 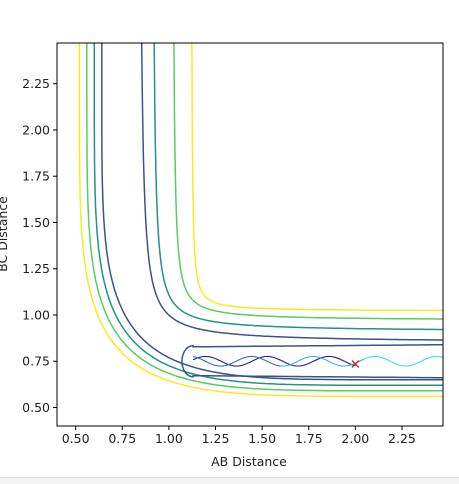 What do you see at coordinates (262, 438) in the screenshot?
I see `x-tick-label: 1.50` at bounding box center [262, 438].